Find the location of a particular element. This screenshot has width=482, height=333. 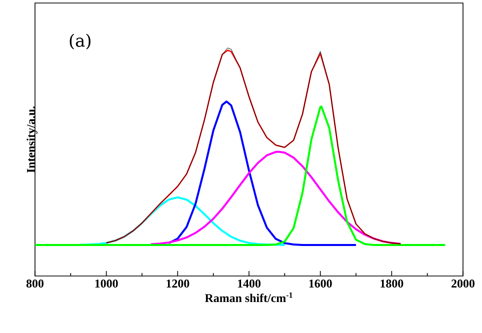

x-tick-label: 1200 is located at coordinates (178, 284).